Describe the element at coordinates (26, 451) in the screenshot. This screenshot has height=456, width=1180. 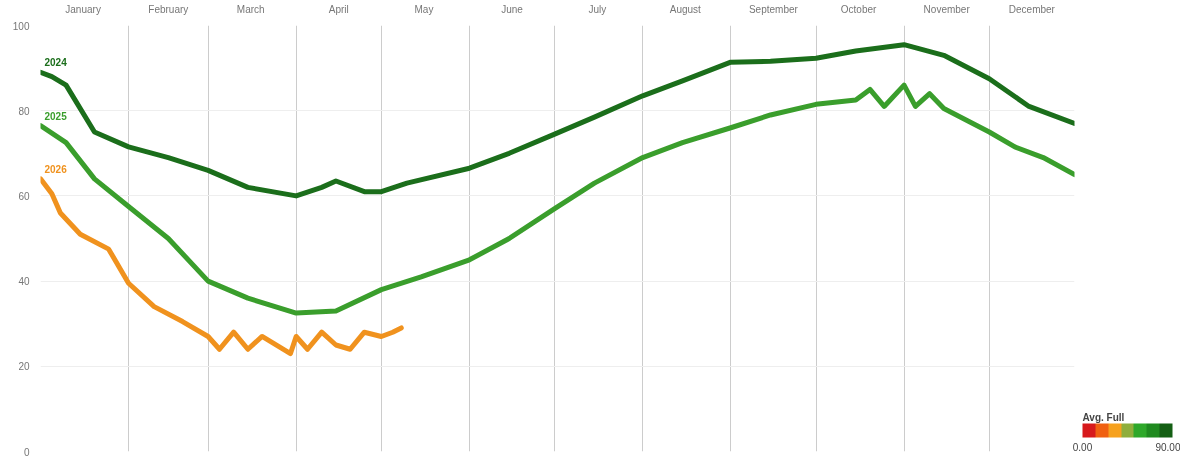
I see `y-tick-label: 0` at that location.